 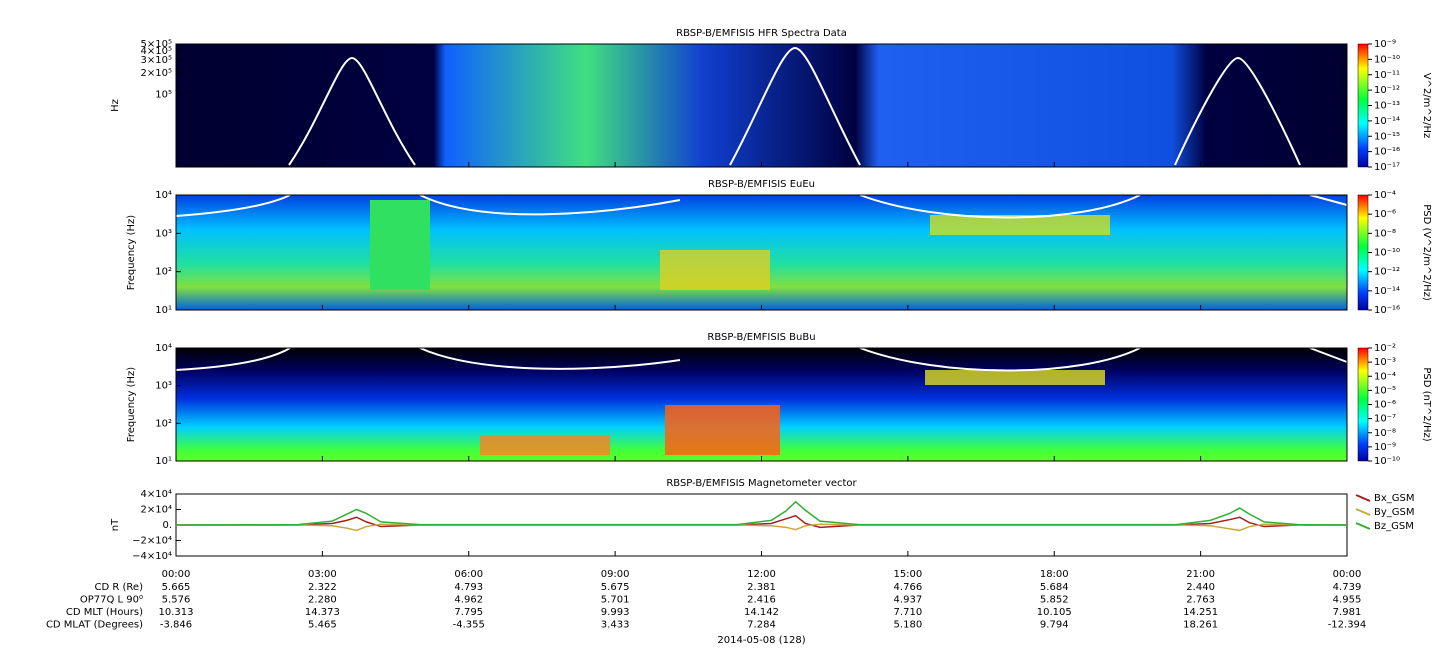 What do you see at coordinates (1387, 136) in the screenshot?
I see `colorbar-tick-label: 10⁻¹⁵` at bounding box center [1387, 136].